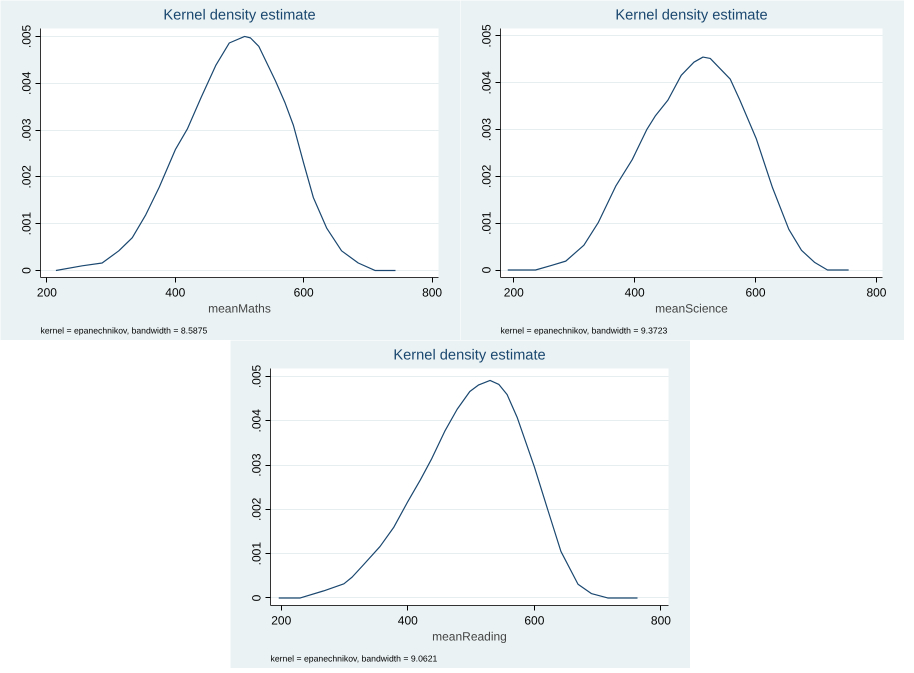  What do you see at coordinates (354, 659) in the screenshot?
I see `text: kernel = epanechnikov, bandwidth = 9.0621` at bounding box center [354, 659].